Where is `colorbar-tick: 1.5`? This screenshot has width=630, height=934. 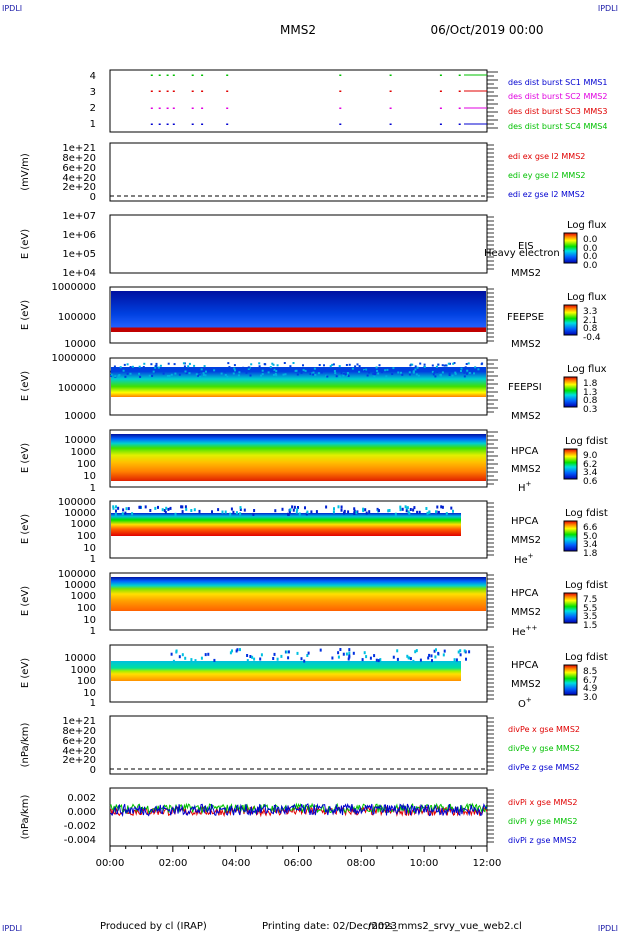 colorbar-tick: 1.5 is located at coordinates (590, 626).